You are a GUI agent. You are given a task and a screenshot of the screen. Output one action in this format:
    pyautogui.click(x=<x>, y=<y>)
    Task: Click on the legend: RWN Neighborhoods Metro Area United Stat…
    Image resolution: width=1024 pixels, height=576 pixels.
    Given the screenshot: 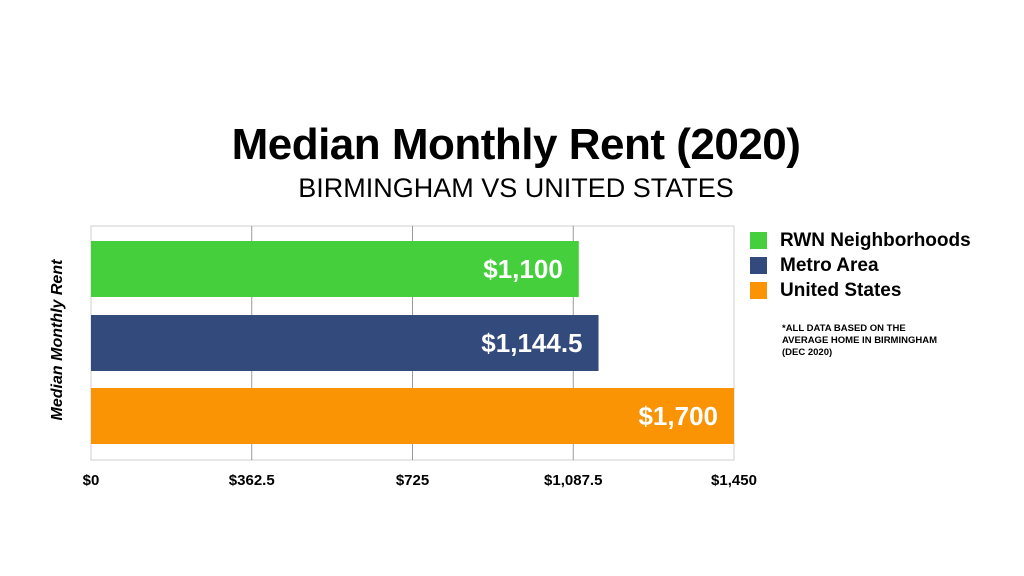 What is the action you would take?
    pyautogui.click(x=860, y=265)
    